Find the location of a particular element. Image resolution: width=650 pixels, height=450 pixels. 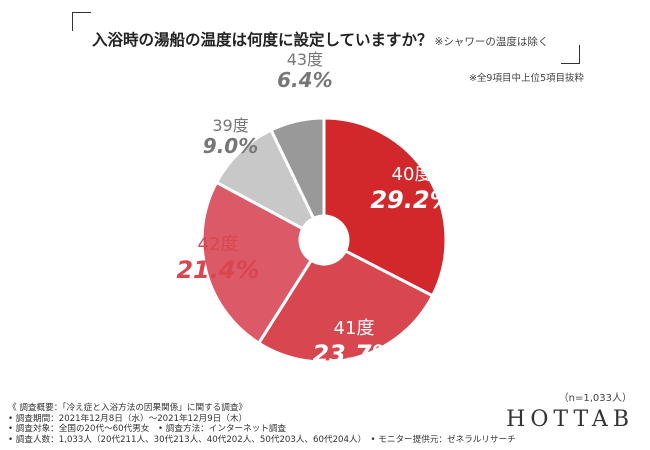

slice-category-label: 39度 is located at coordinates (230, 125).